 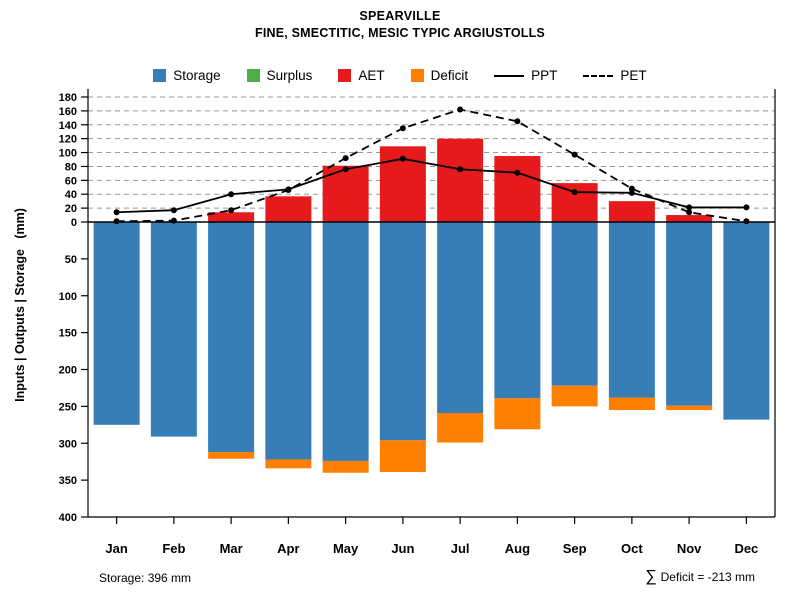 I want to click on month-label: Aug, so click(x=517, y=548).